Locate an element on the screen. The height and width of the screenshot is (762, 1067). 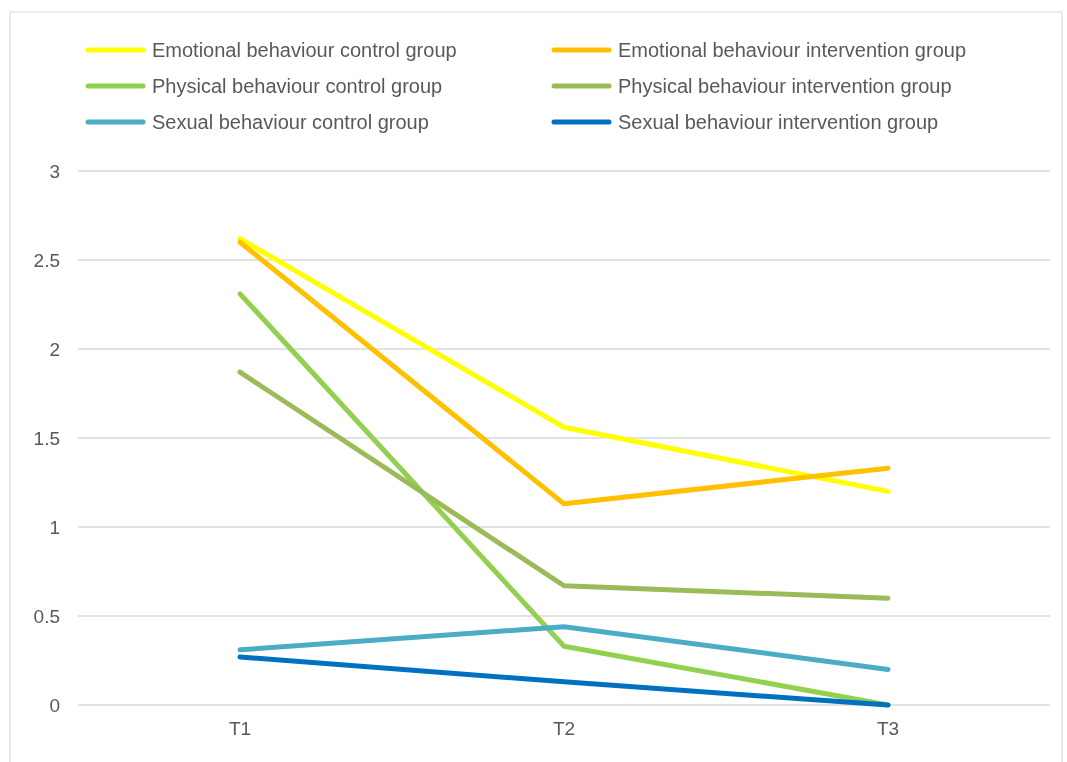
x-tick-label: T3 is located at coordinates (888, 728).